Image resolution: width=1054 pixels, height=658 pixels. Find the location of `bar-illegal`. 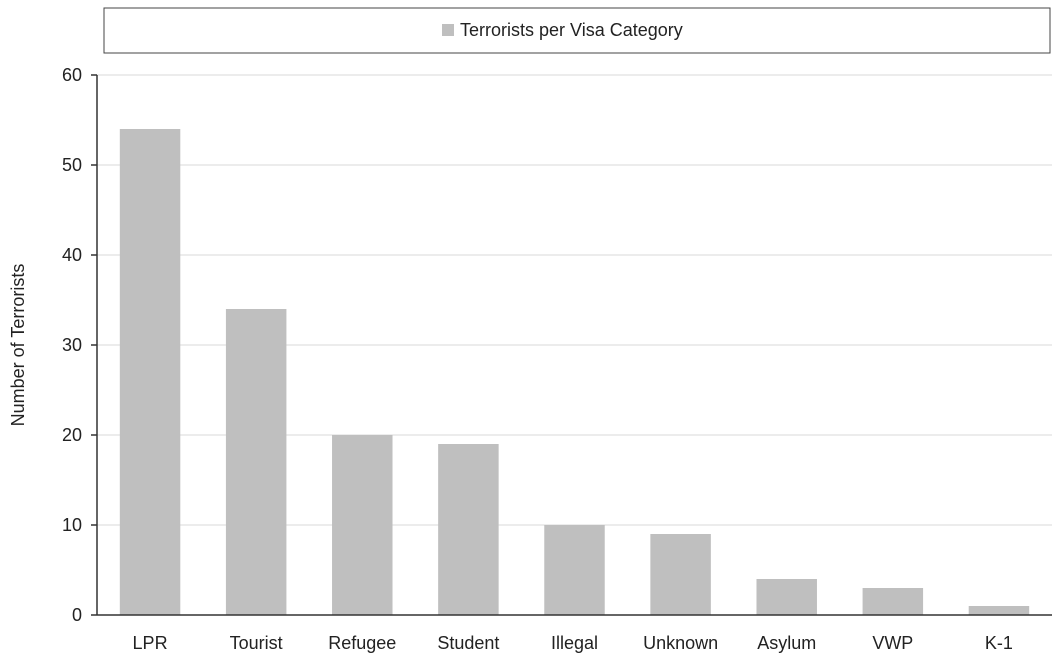

bar-illegal is located at coordinates (574, 570).